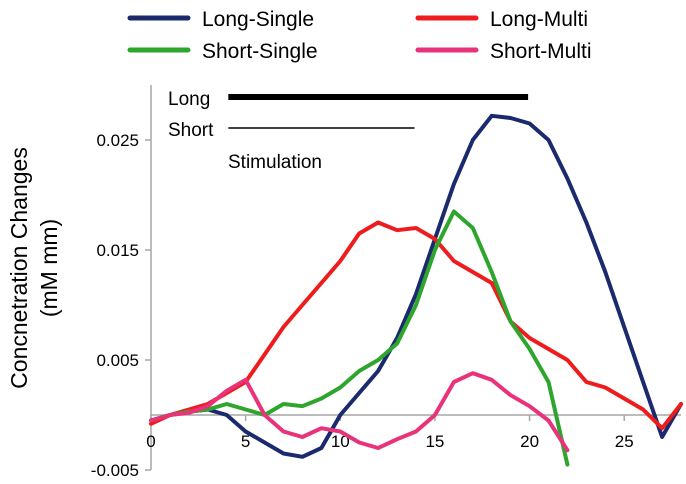  Describe the element at coordinates (150, 441) in the screenshot. I see `x-tick-label: 0` at that location.